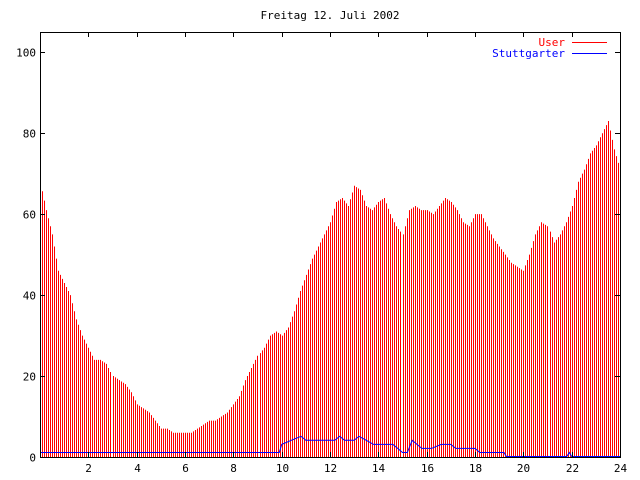 The width and height of the screenshot is (640, 480). Describe the element at coordinates (329, 15) in the screenshot. I see `chart-title: Freitag 12. Juli 2002` at that location.